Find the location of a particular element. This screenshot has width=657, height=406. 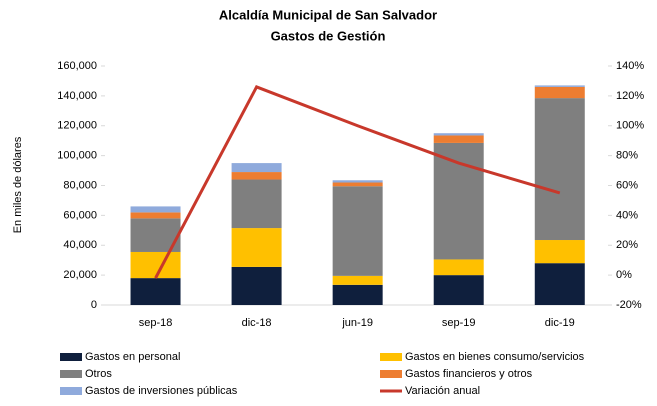

legend-label: Gastos en personal is located at coordinates (132, 357).